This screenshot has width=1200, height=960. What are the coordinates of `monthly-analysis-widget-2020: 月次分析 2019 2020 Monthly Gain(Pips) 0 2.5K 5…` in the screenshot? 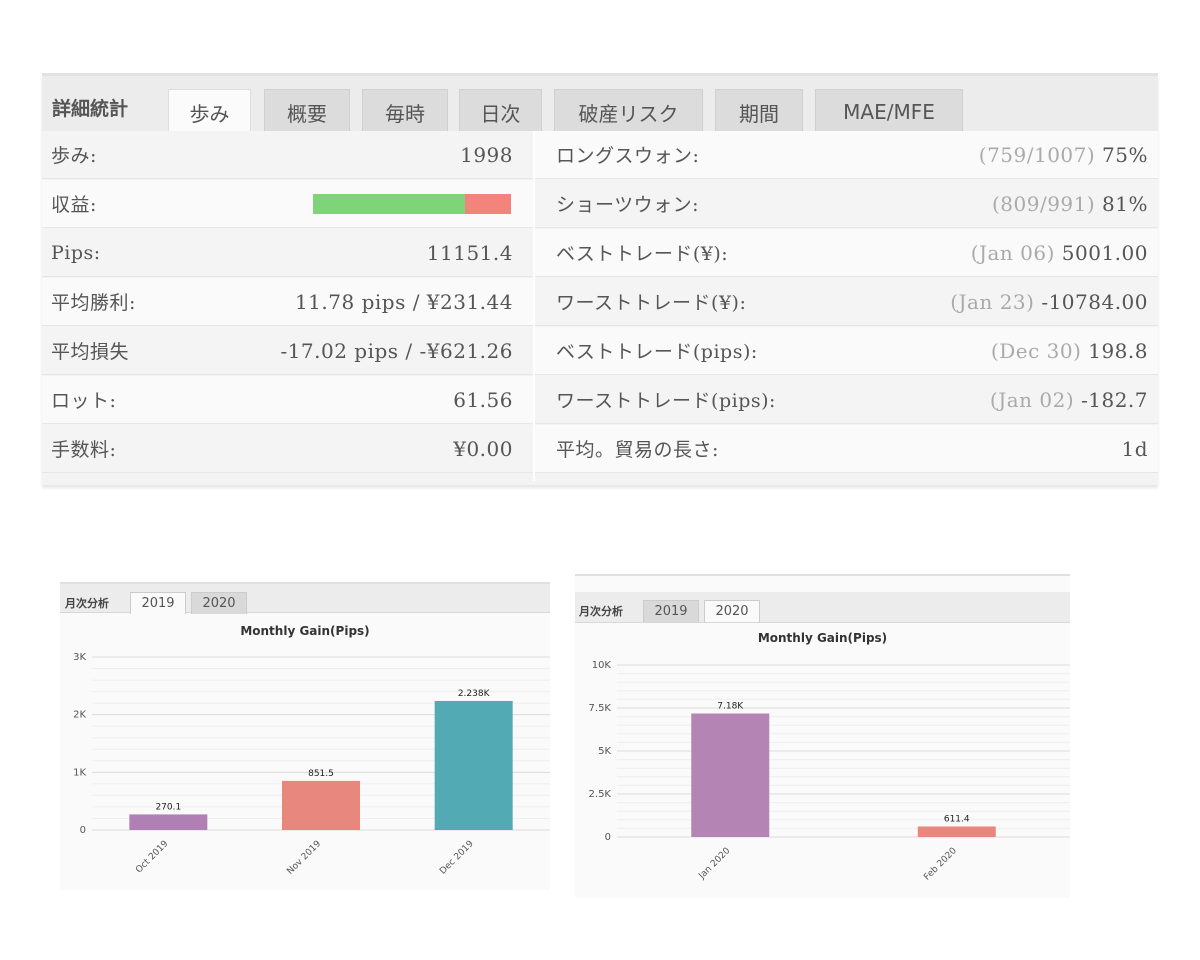 It's located at (822, 736).